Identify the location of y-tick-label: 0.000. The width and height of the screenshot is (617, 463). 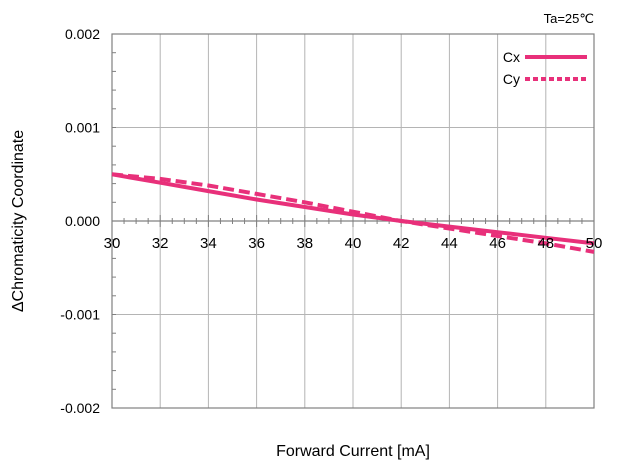
(82, 221).